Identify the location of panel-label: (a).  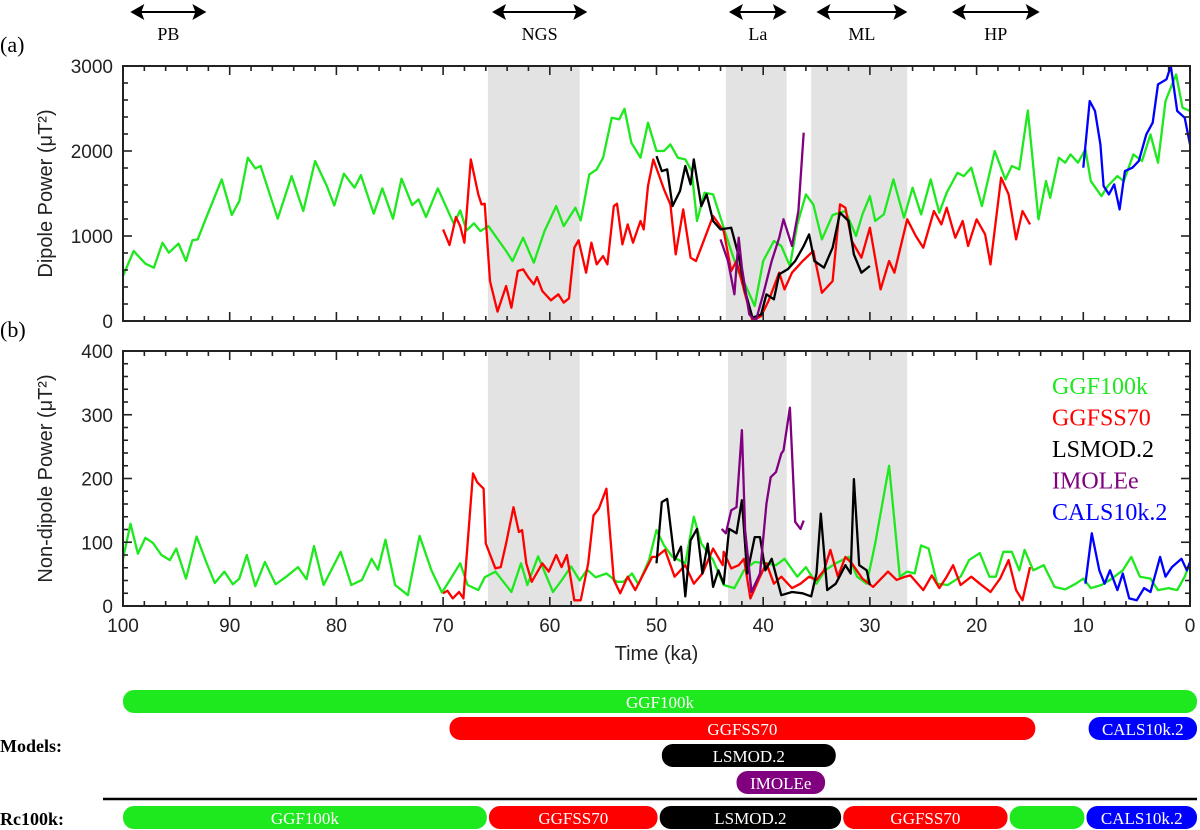
(12, 44).